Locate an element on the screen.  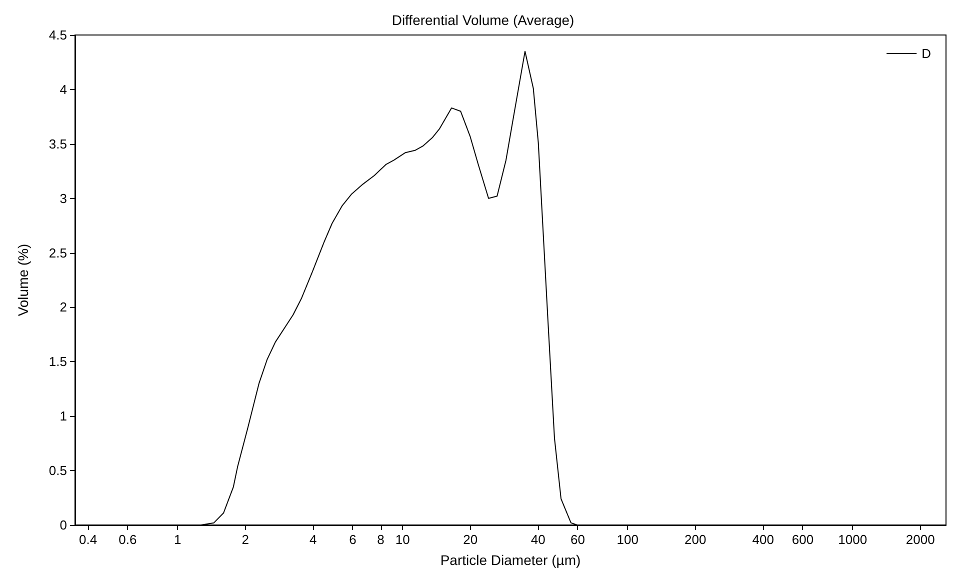
x-tick-label: 200 is located at coordinates (695, 539).